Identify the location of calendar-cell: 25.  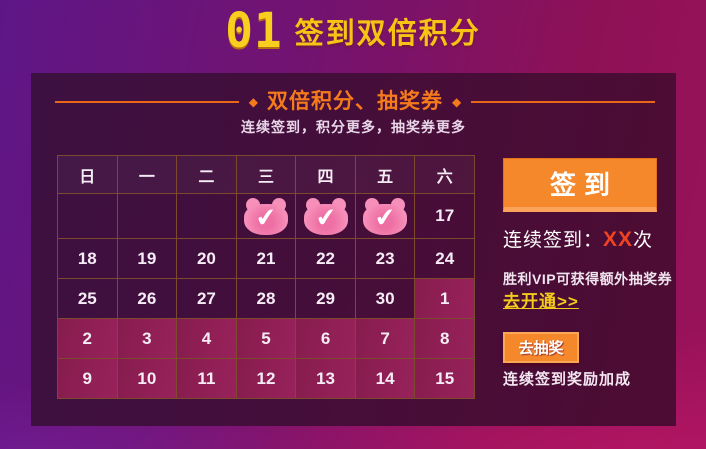
(88, 299).